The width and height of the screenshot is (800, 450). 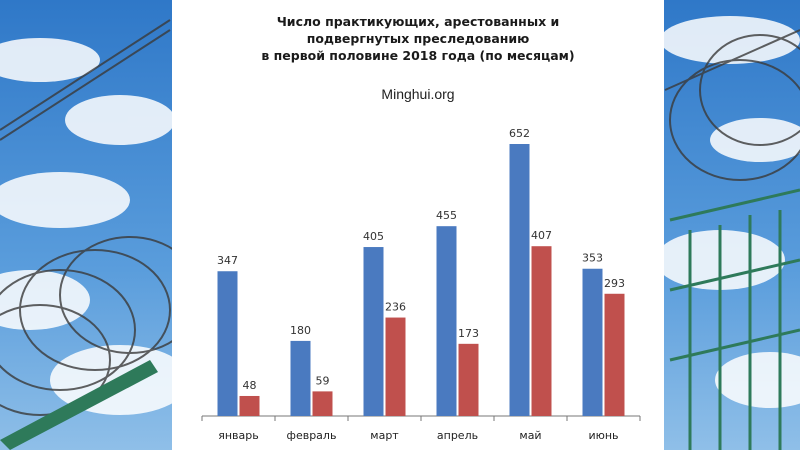 What do you see at coordinates (395, 307) in the screenshot?
I see `data-label-series-2-2: 236` at bounding box center [395, 307].